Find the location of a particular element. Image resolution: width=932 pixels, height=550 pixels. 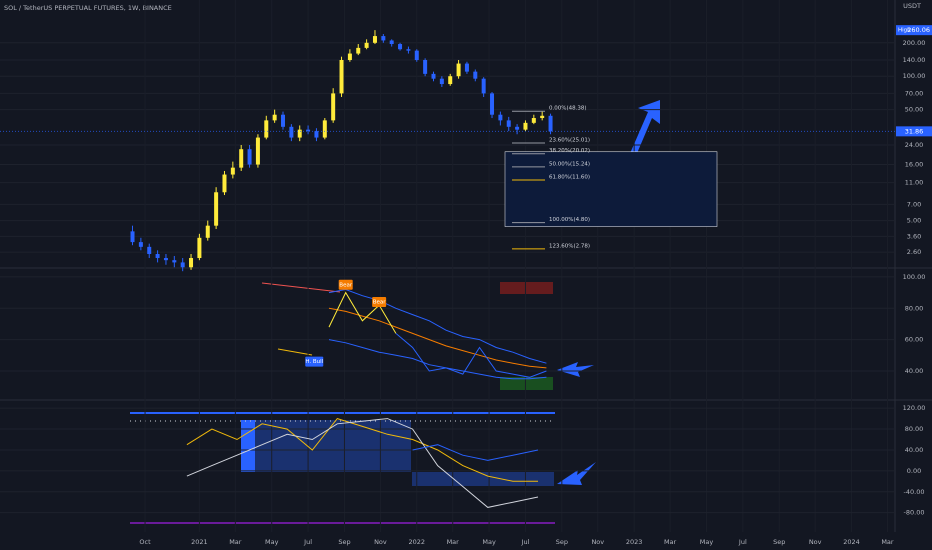

y-tick-label: 200.00 is located at coordinates (914, 43).